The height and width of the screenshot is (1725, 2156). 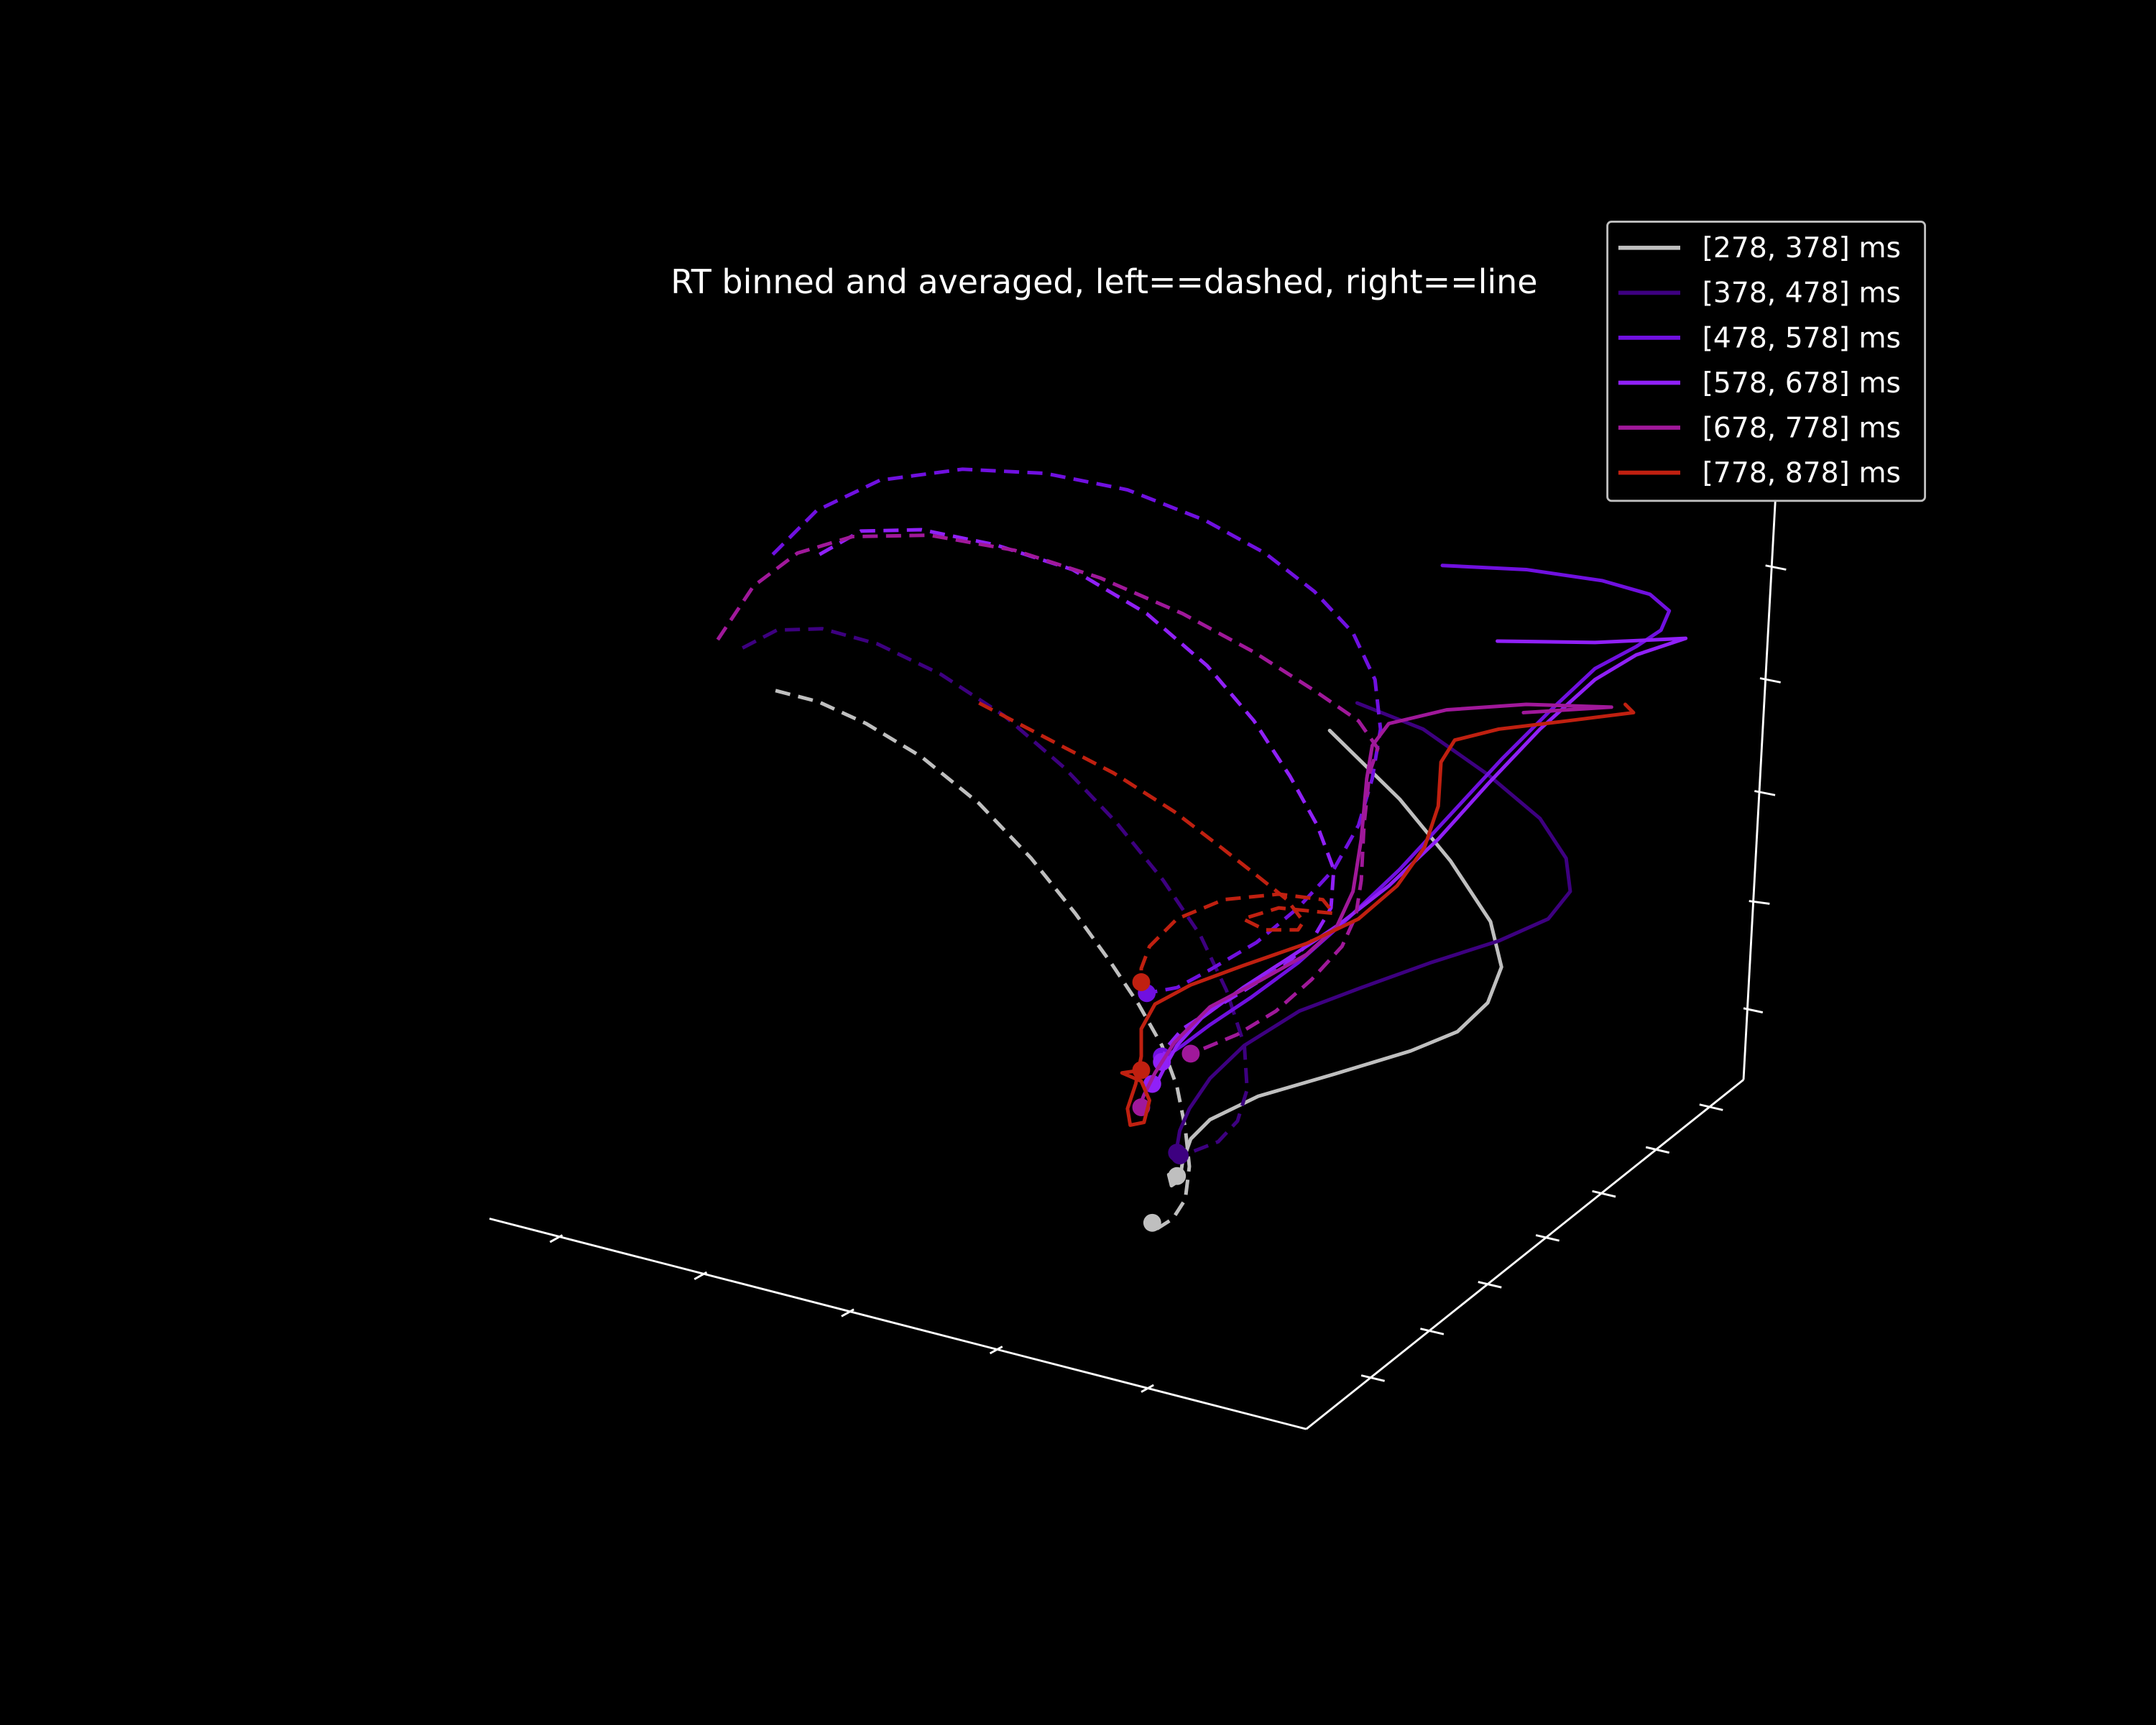 I want to click on legend-label-0: [278, 378] ms, so click(x=1802, y=248).